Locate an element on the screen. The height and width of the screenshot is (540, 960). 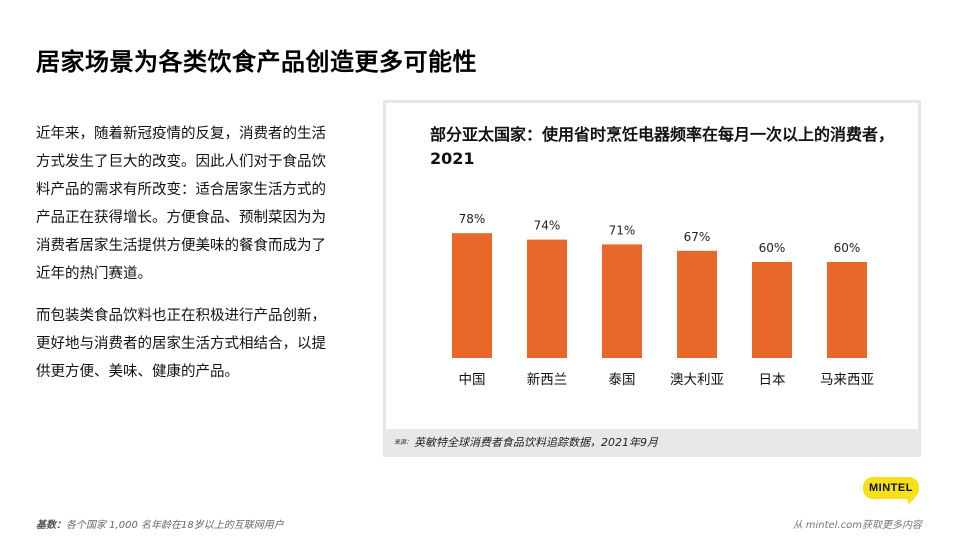
footnote-text: 各个国家 1,000 名年龄在18岁以上的互联网用户 is located at coordinates (175, 525).